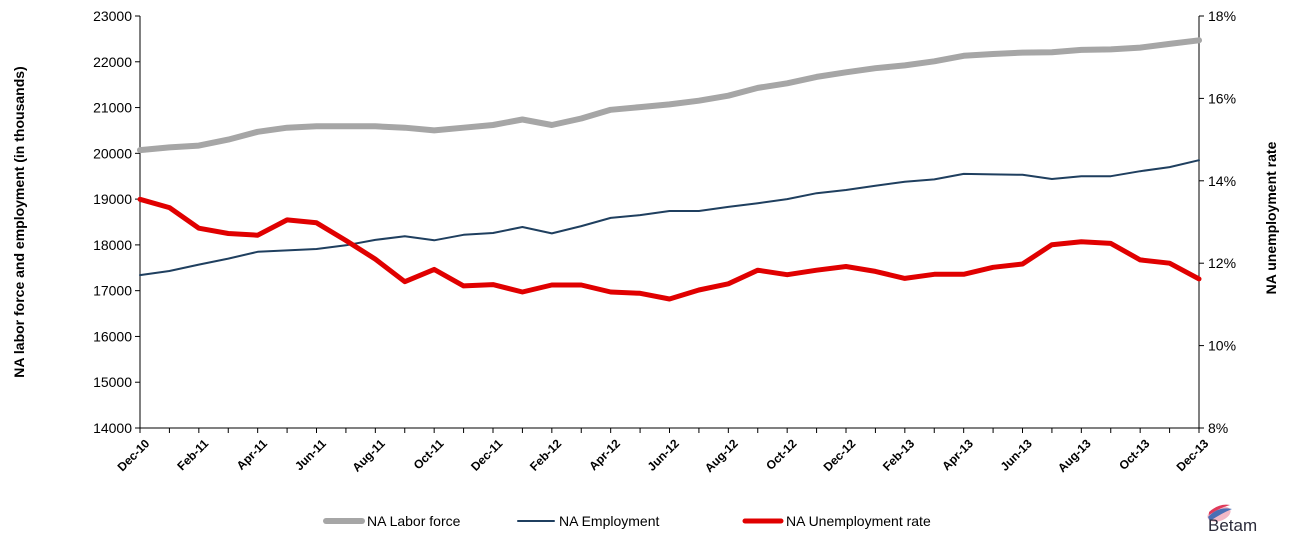 The width and height of the screenshot is (1296, 535). I want to click on x-tick-label: Oct-13, so click(1134, 454).